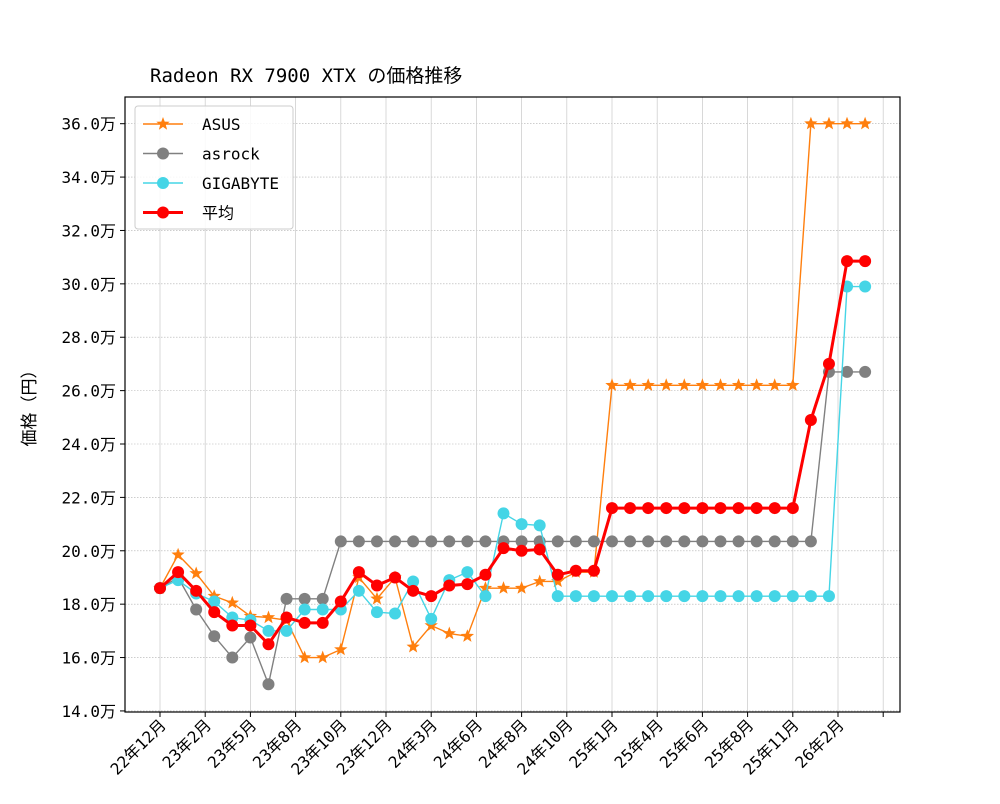 The height and width of the screenshot is (804, 1000). What do you see at coordinates (192, 124) in the screenshot?
I see `legend-item: ASUS` at bounding box center [192, 124].